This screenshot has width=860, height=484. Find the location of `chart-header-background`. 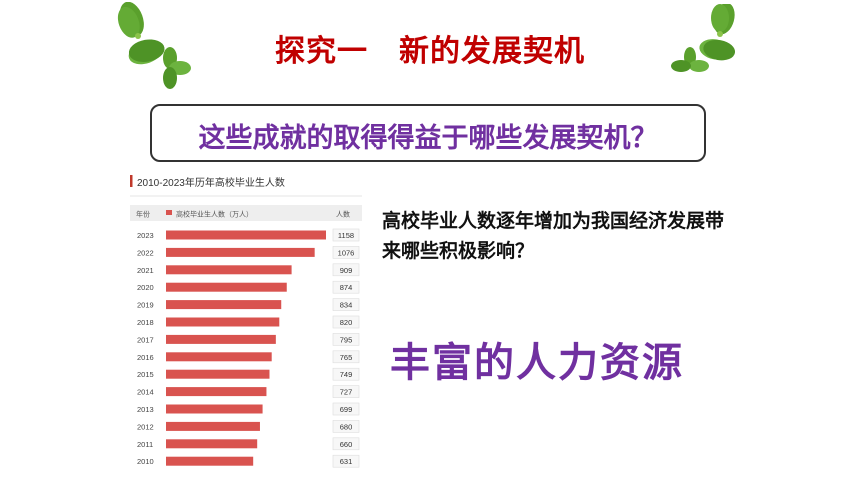

chart-header-background is located at coordinates (246, 213).